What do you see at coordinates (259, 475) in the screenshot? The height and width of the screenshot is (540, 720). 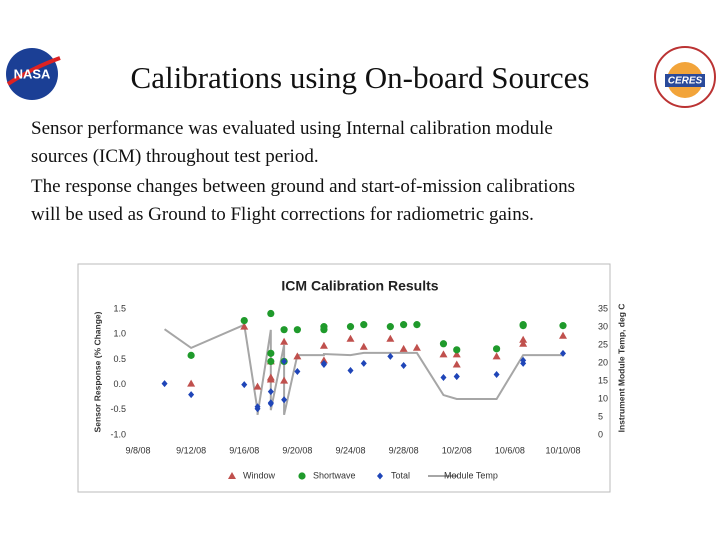 I see `legend-label: Window` at bounding box center [259, 475].